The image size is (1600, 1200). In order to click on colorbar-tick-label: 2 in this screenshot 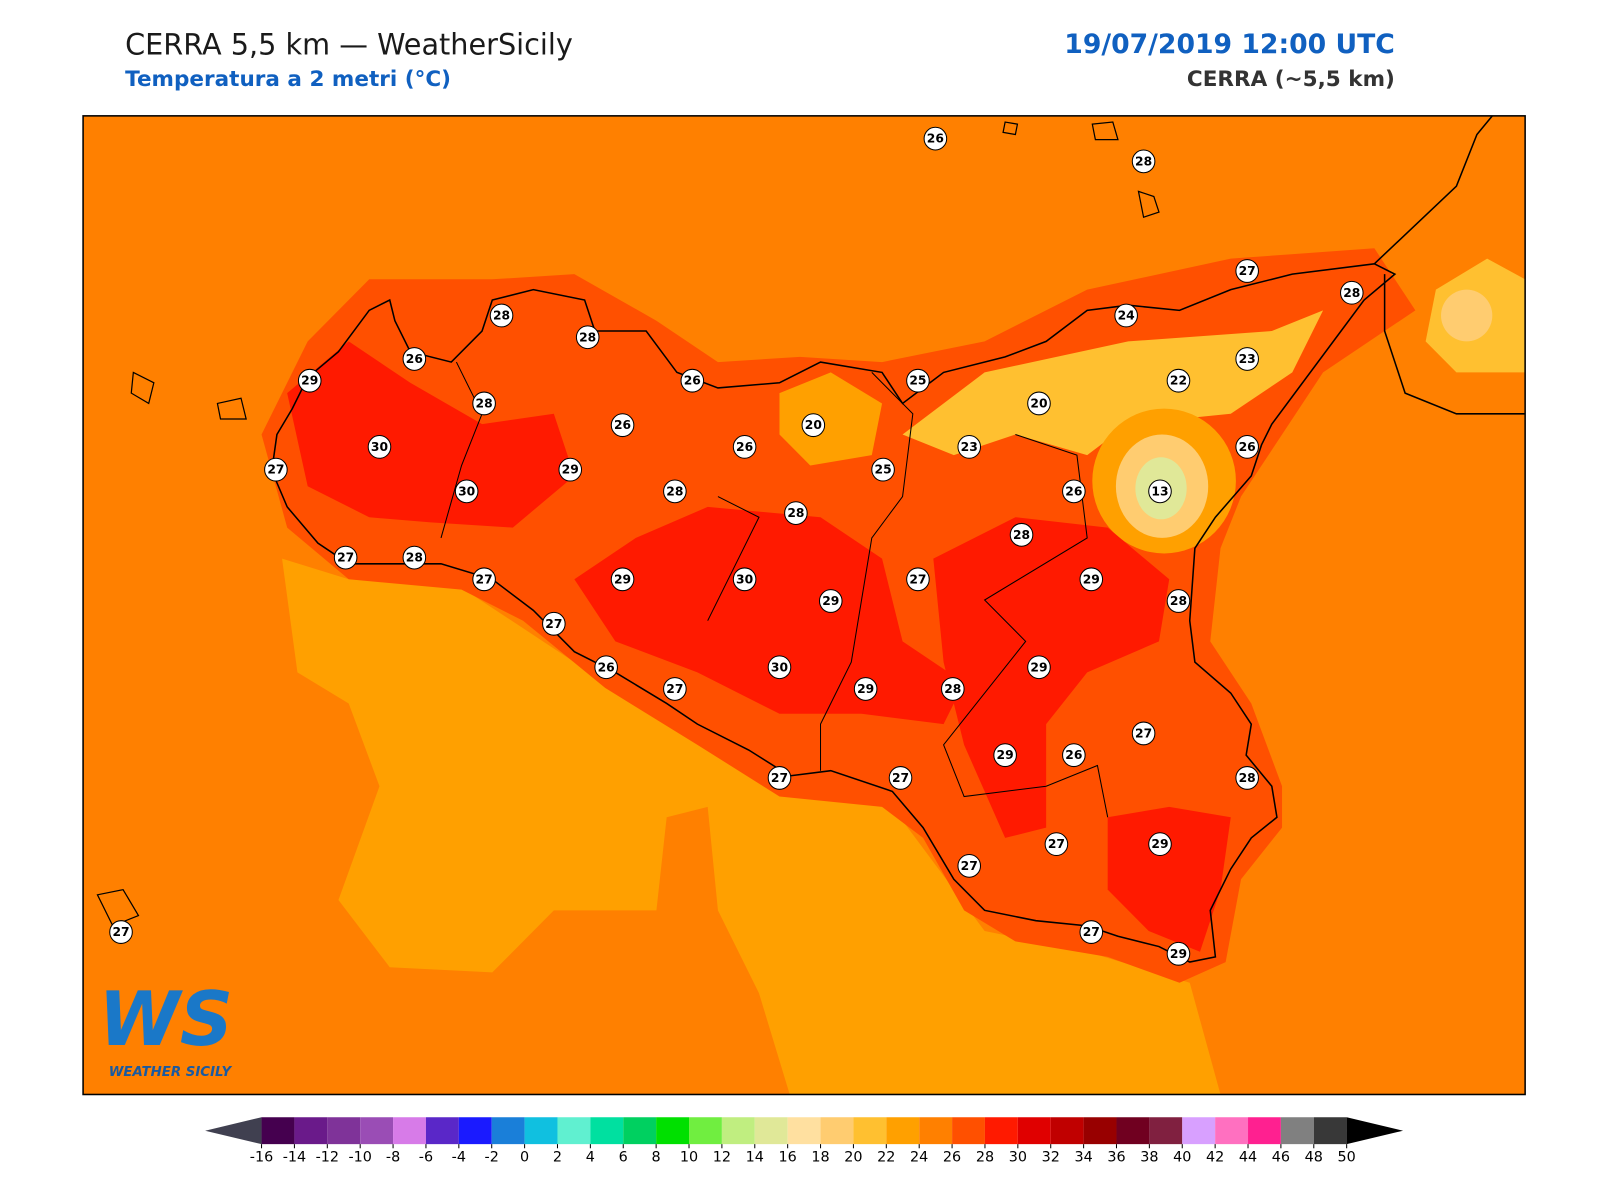, I will do `click(557, 1158)`.